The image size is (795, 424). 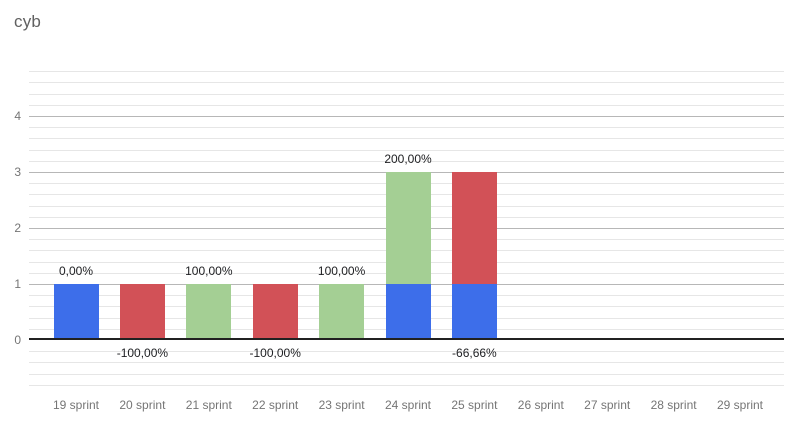 I want to click on x-axis-category-label: 27 sprint, so click(x=607, y=405).